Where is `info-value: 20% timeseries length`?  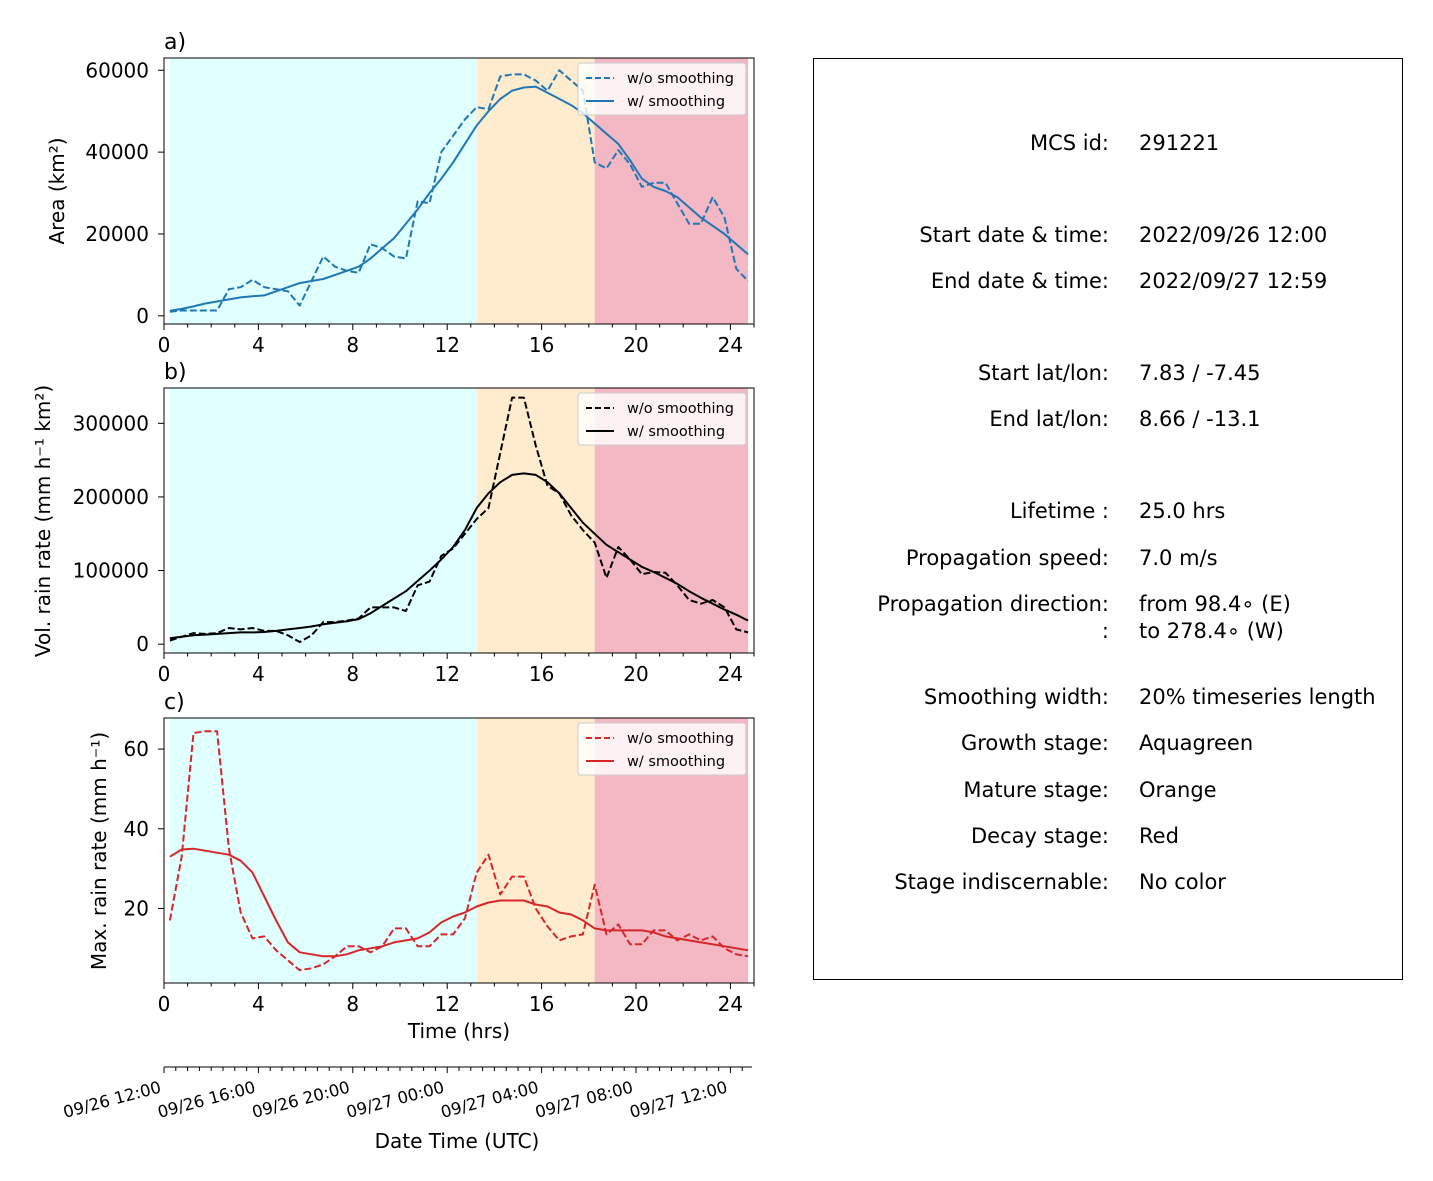
info-value: 20% timeseries length is located at coordinates (1257, 697).